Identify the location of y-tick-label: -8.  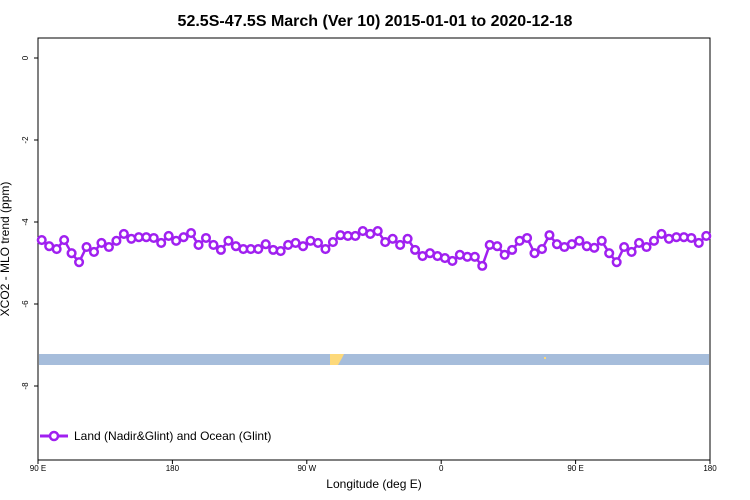
(25, 386).